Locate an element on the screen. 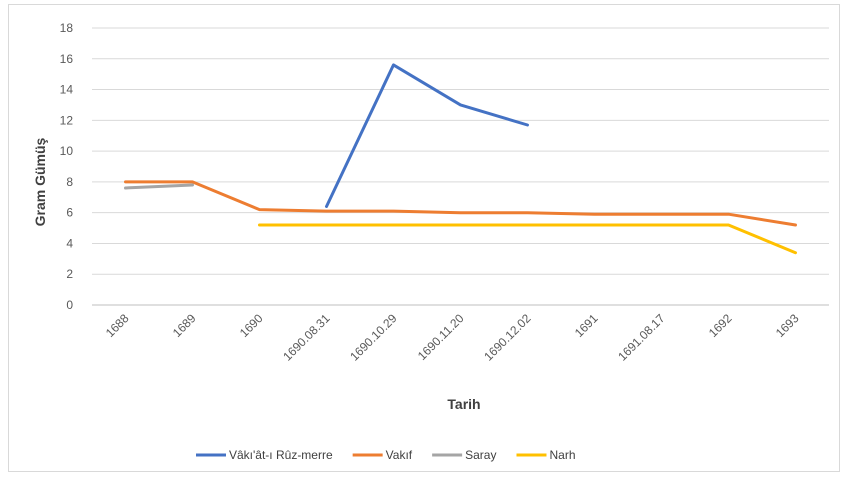  y-tick-label: 14 is located at coordinates (67, 90).